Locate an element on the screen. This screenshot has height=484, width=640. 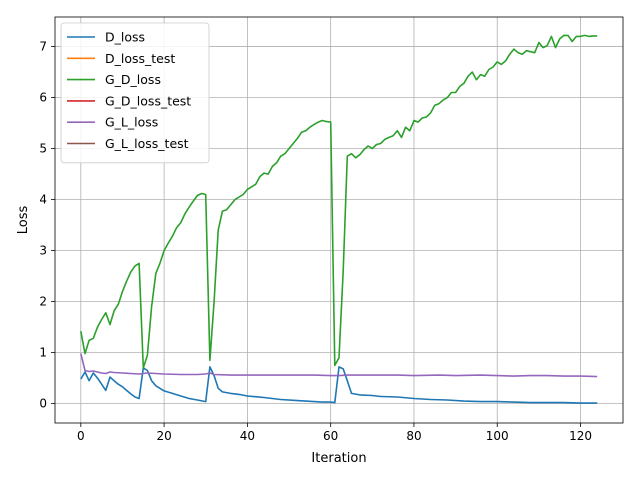
x-tick-label: 40 is located at coordinates (247, 436).